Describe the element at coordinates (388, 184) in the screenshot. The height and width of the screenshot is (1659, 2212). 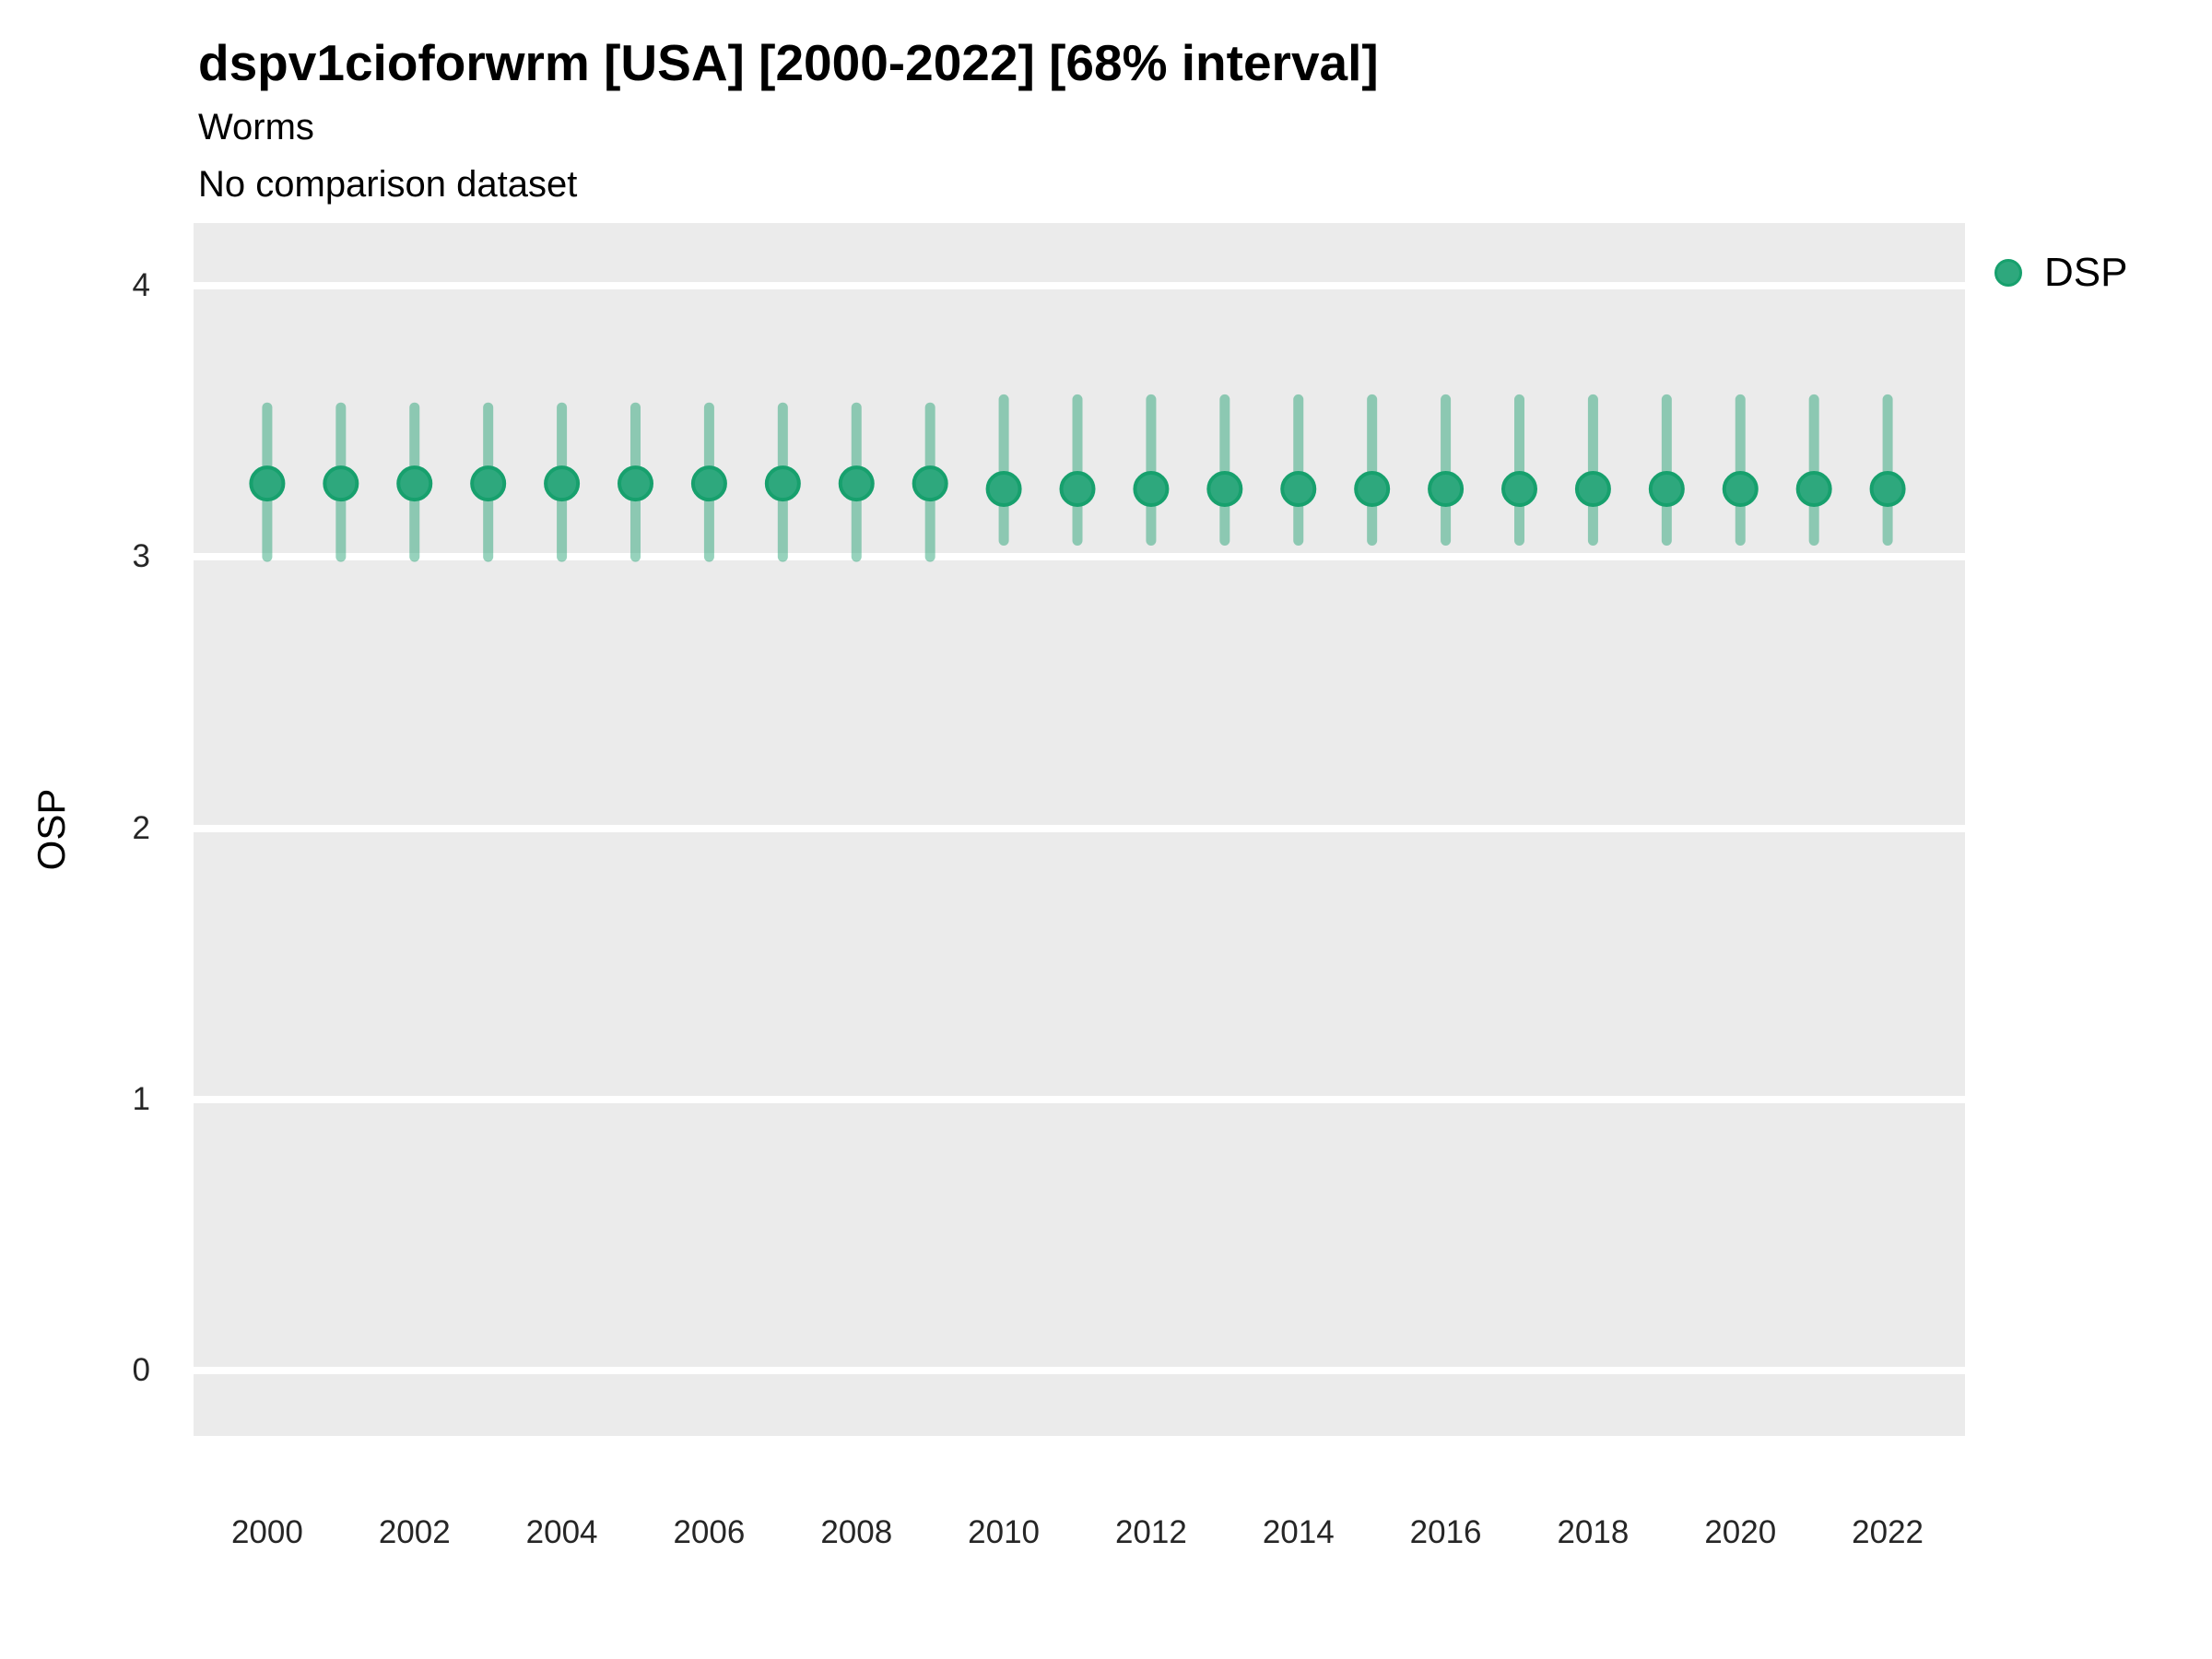
I see `comparison-note: No comparison dataset` at that location.